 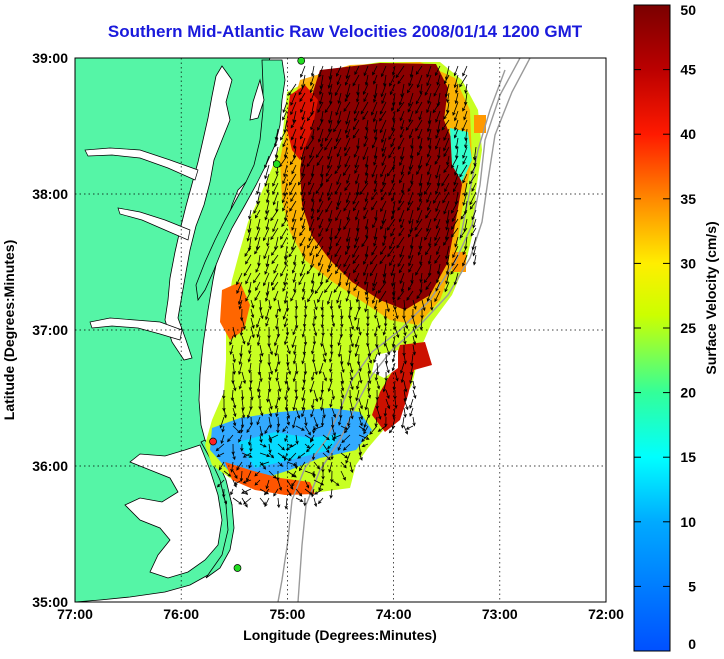 What do you see at coordinates (75, 614) in the screenshot?
I see `x-tick-label: 77:00` at bounding box center [75, 614].